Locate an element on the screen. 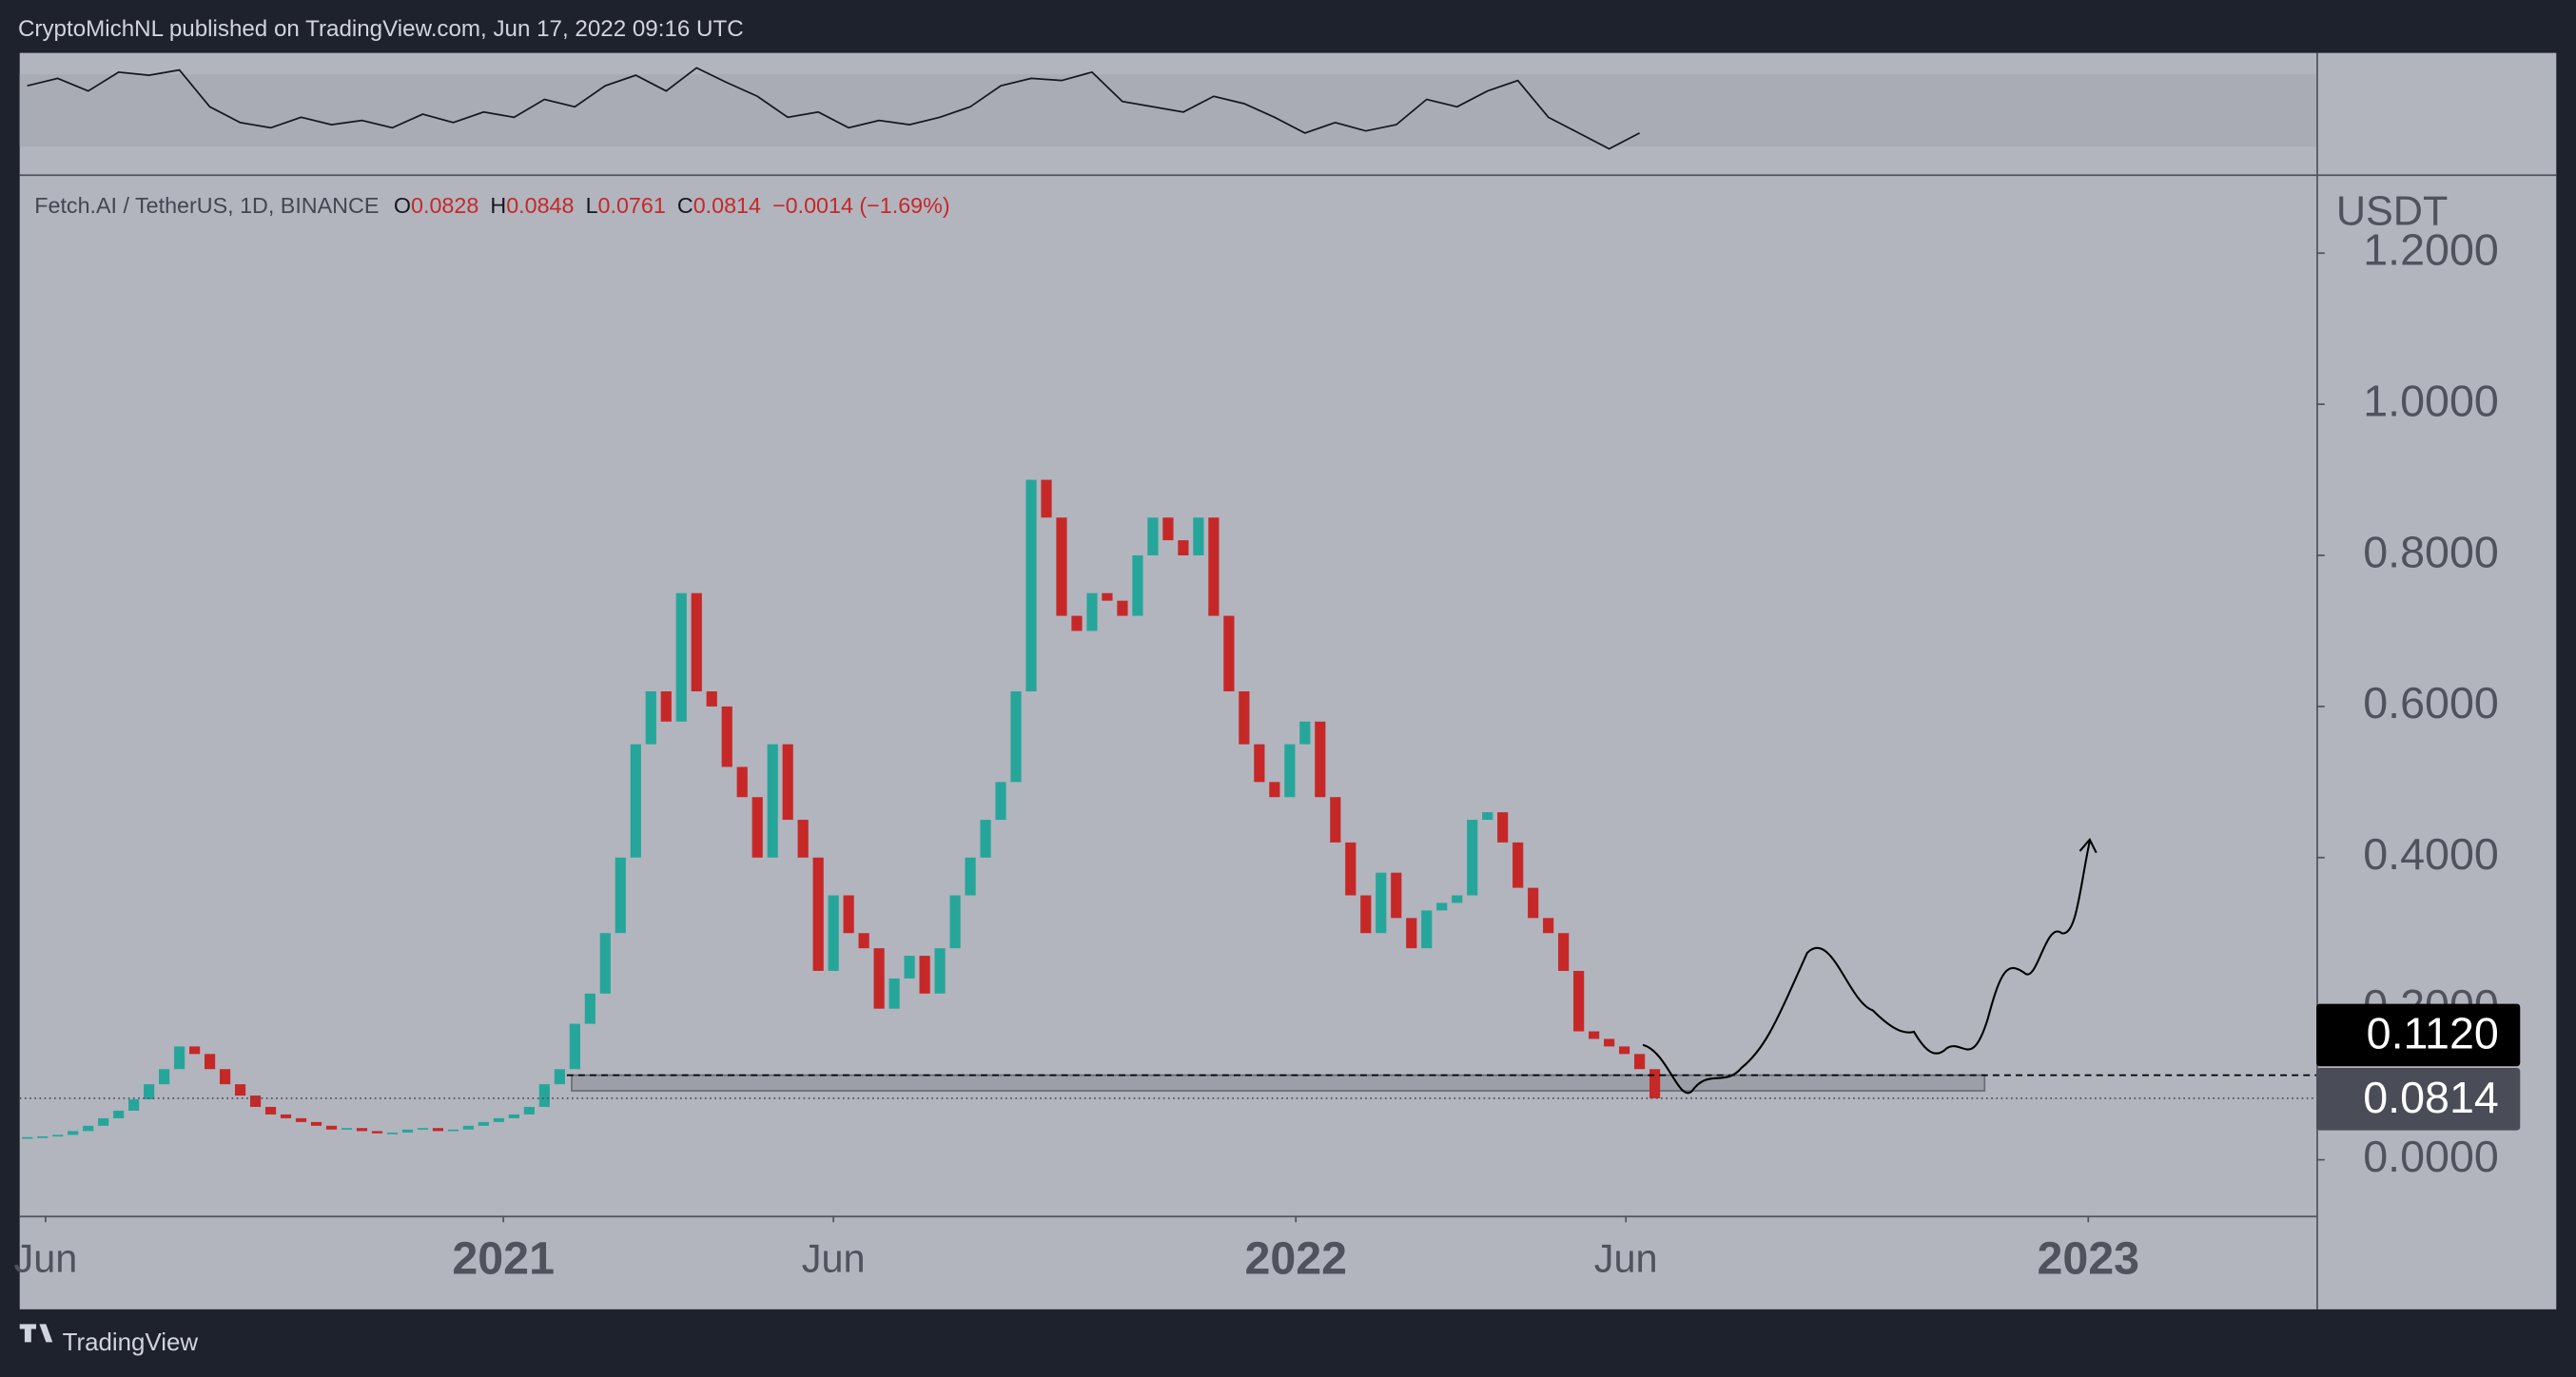  y-tick-label: 1.2000 is located at coordinates (2431, 250).